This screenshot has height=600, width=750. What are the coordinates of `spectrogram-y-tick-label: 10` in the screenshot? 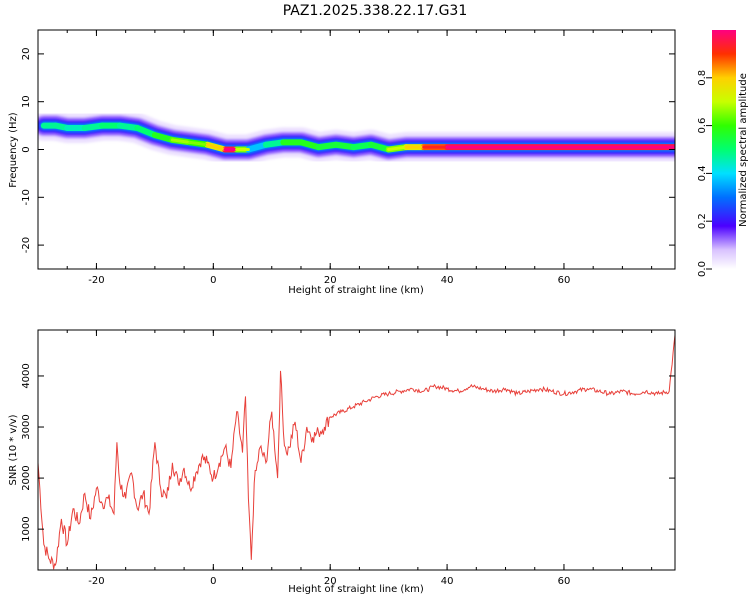 It's located at (26, 101).